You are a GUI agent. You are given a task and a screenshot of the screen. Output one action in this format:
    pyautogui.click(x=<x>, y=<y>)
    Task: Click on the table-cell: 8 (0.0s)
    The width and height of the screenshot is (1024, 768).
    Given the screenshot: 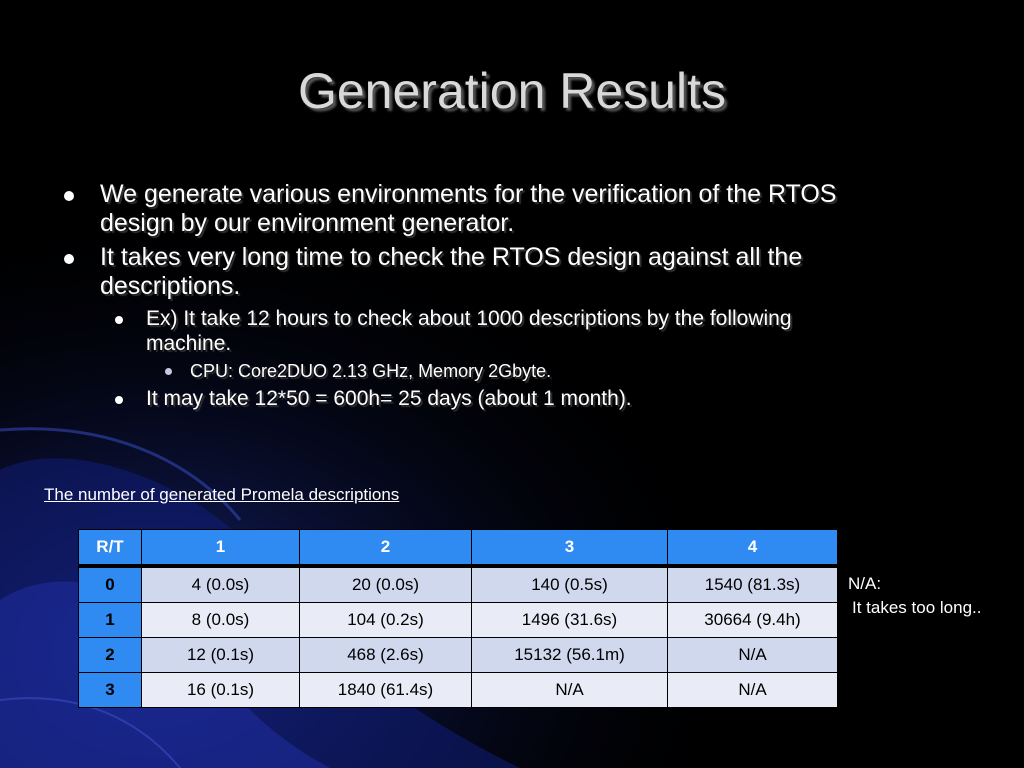 What is the action you would take?
    pyautogui.click(x=220, y=620)
    